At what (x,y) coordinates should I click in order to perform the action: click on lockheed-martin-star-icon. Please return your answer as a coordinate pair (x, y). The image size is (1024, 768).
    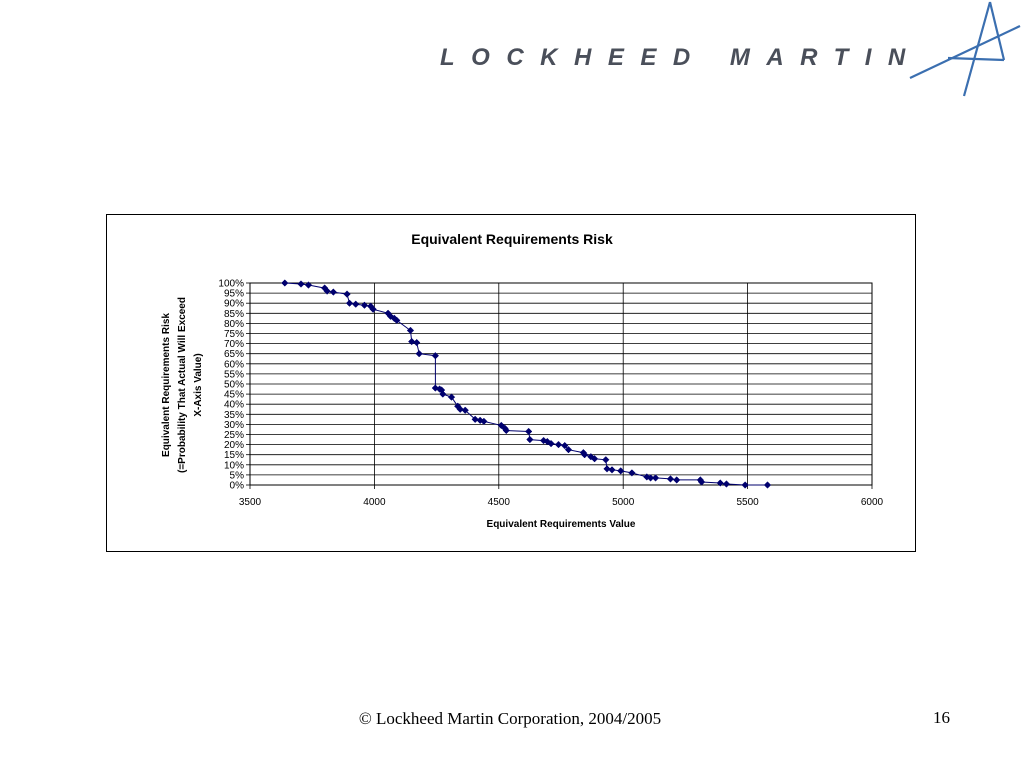
    Looking at the image, I should click on (965, 49).